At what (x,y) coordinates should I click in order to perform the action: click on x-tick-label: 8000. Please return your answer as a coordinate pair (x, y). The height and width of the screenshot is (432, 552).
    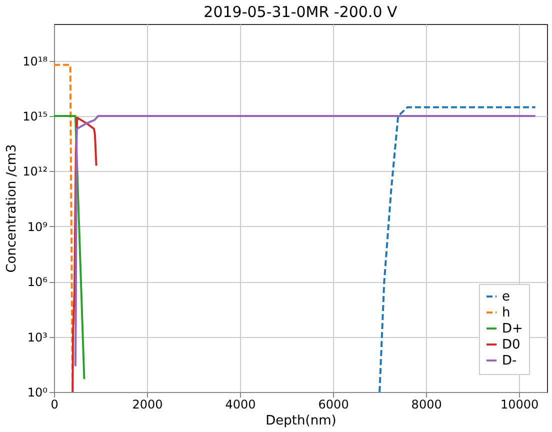
    Looking at the image, I should click on (426, 405).